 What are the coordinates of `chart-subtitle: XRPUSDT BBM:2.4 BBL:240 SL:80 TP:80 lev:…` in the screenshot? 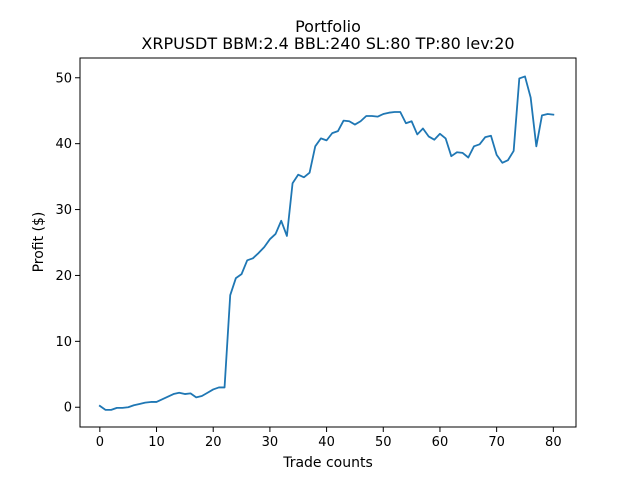 It's located at (327, 43).